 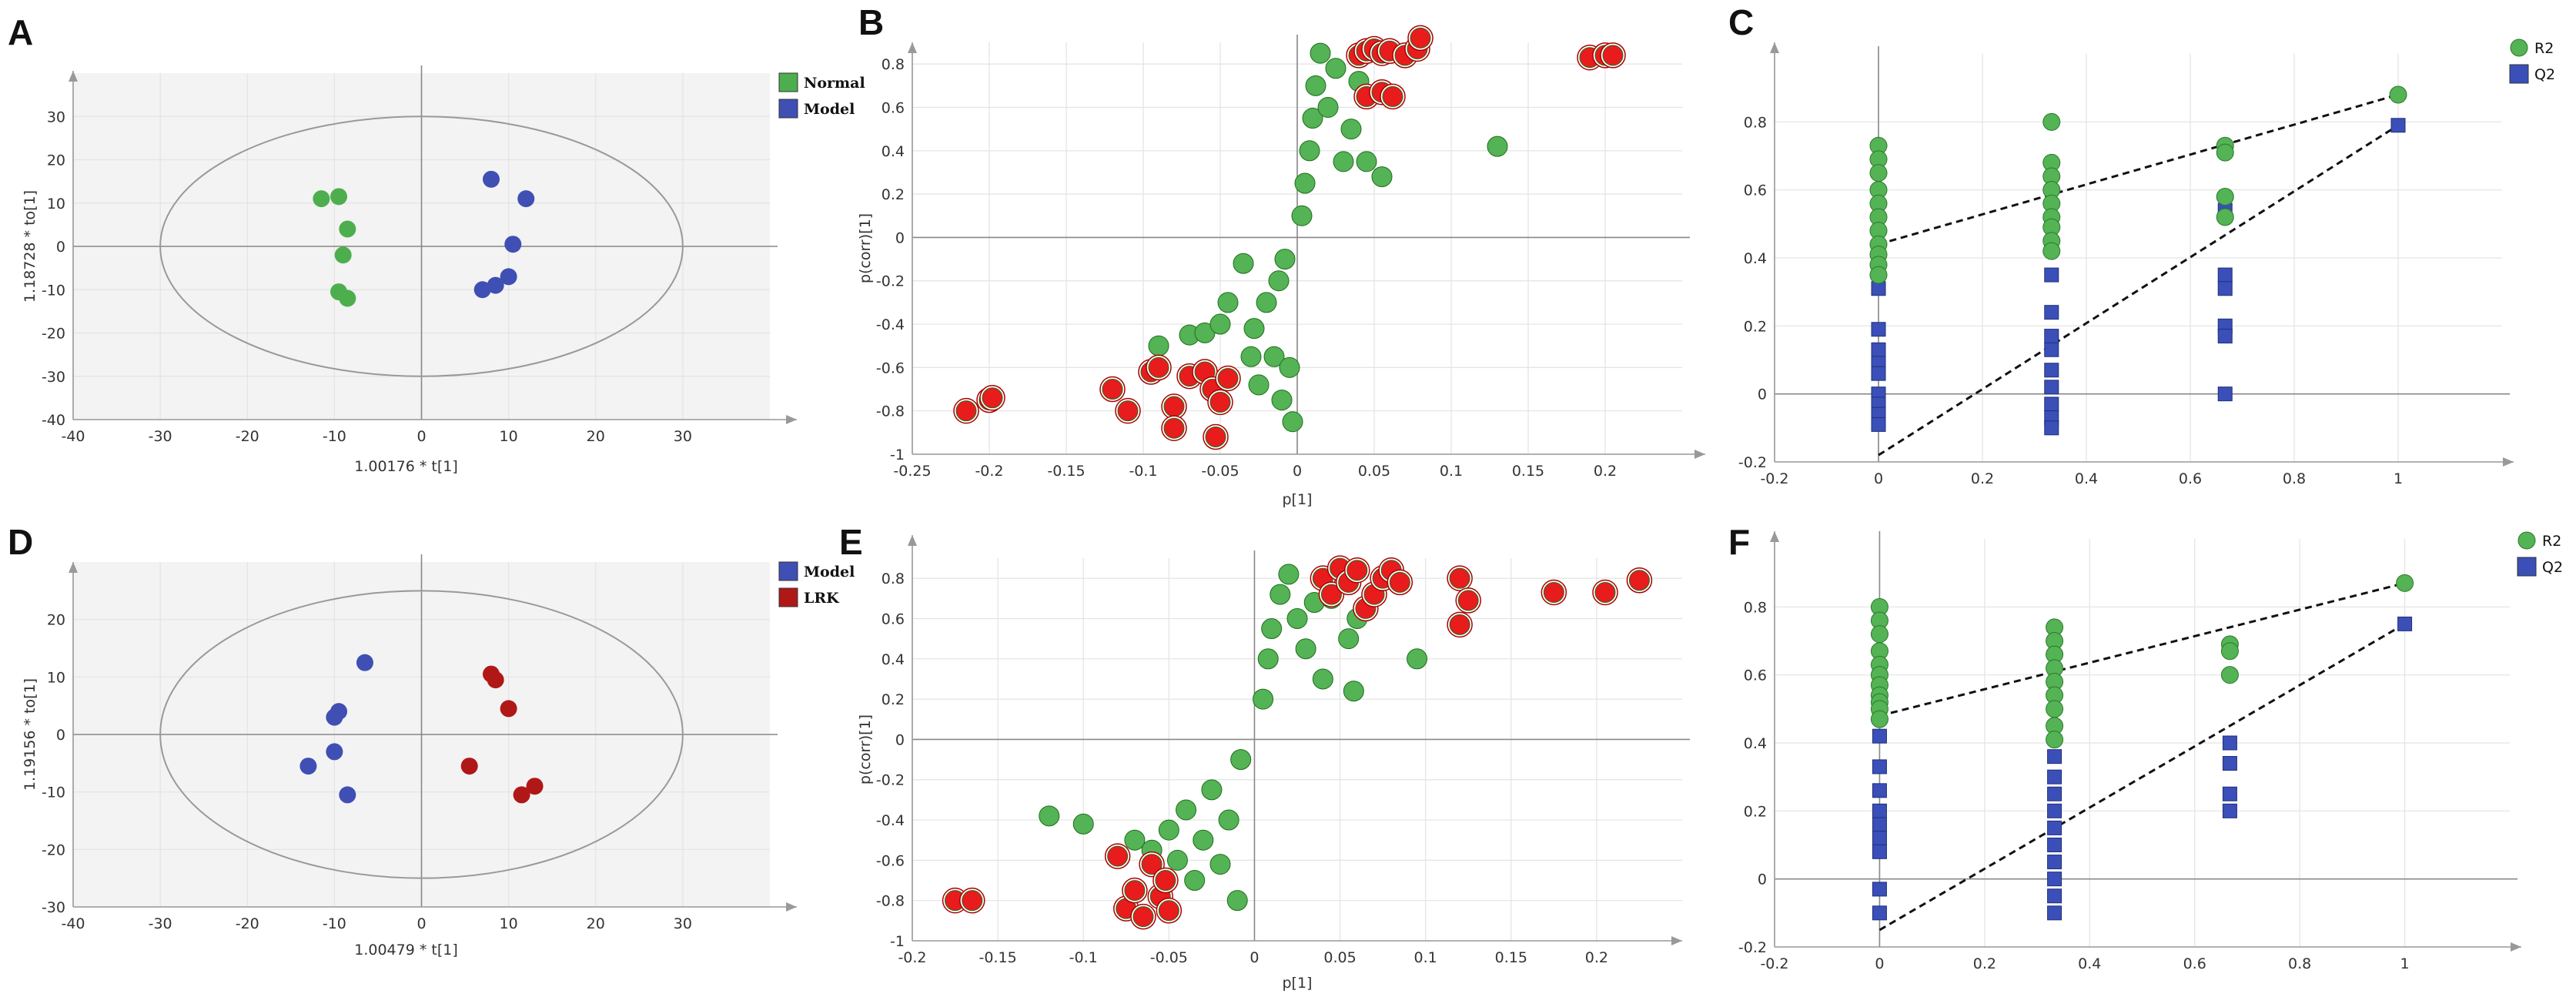 I want to click on x-tick-label: -0.25, so click(x=912, y=471).